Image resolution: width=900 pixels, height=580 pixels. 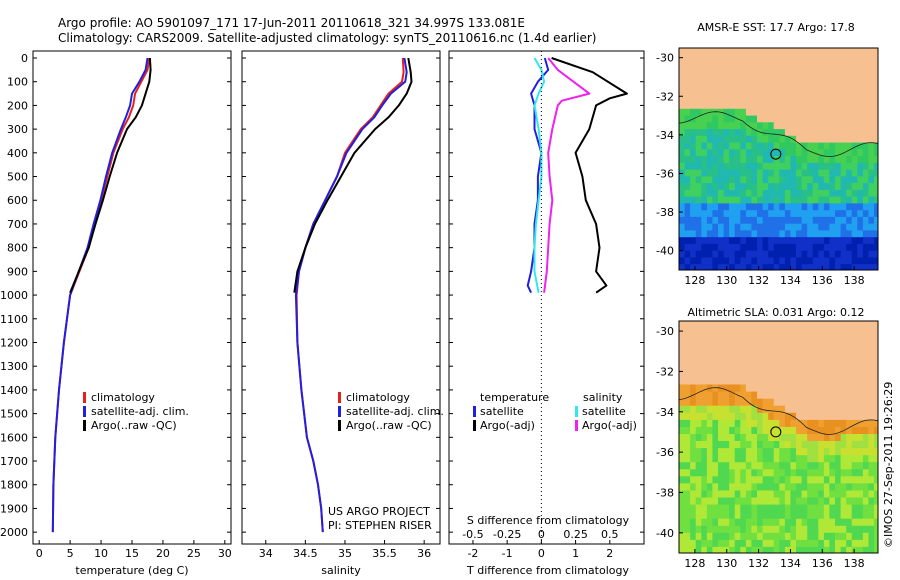 I want to click on x-tick-label: 36, so click(x=424, y=553).